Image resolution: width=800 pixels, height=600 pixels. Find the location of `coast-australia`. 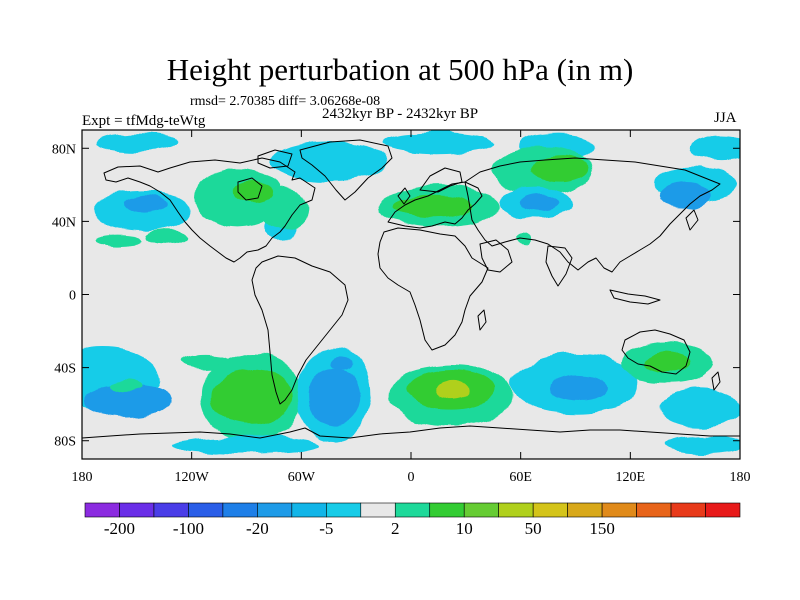

coast-australia is located at coordinates (656, 352).